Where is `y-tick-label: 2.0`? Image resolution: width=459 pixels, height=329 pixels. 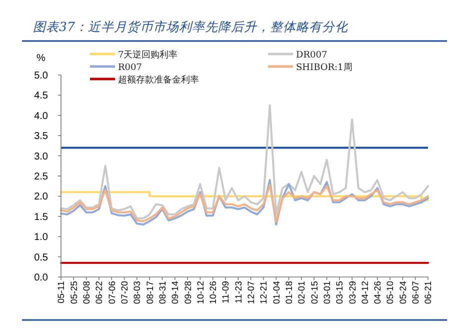
y-tick-label: 2.0 is located at coordinates (41, 197).